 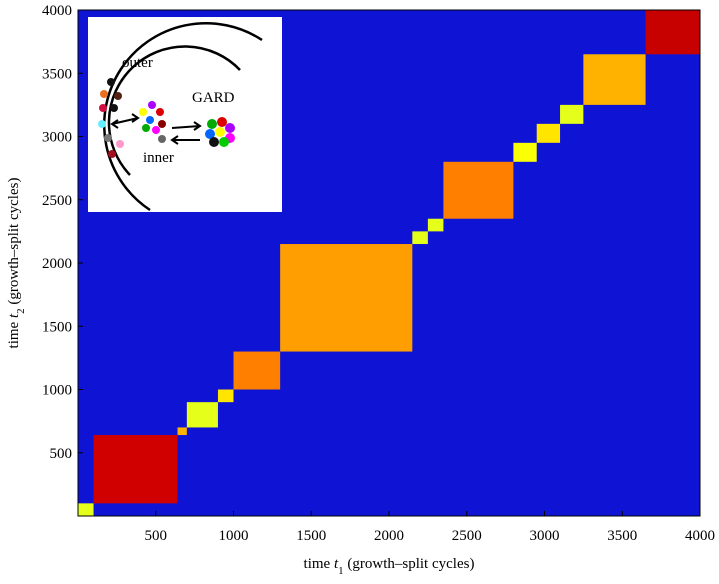 I want to click on y-tick-label: 2500, so click(x=57, y=201).